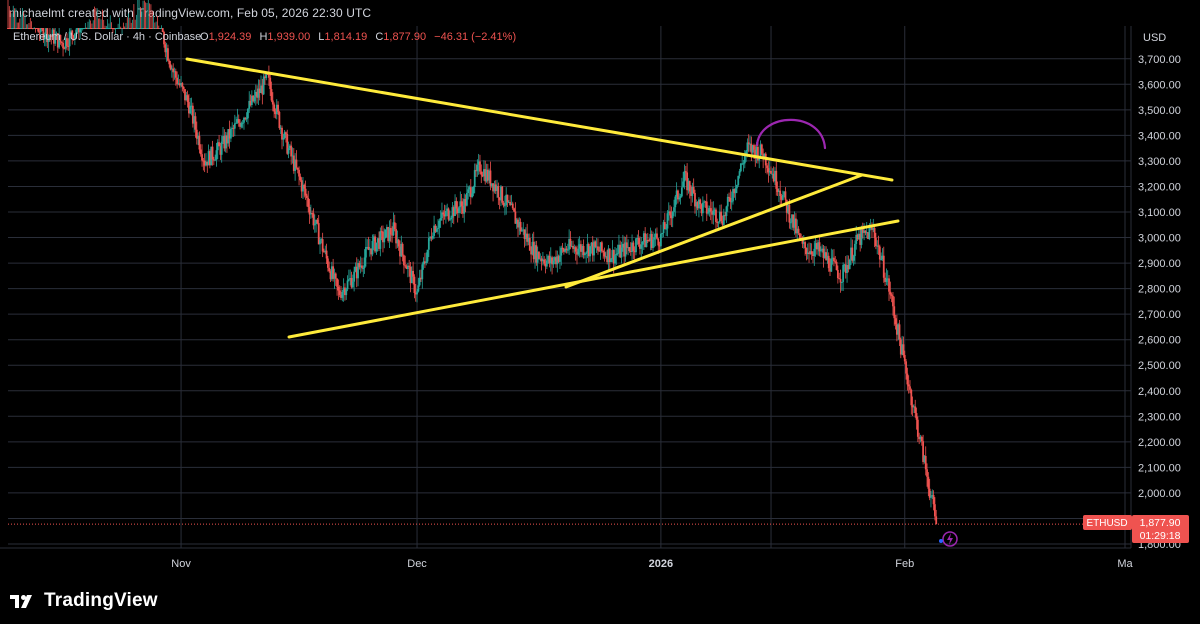 The height and width of the screenshot is (624, 1200). What do you see at coordinates (948, 539) in the screenshot?
I see `lightning-icon` at bounding box center [948, 539].